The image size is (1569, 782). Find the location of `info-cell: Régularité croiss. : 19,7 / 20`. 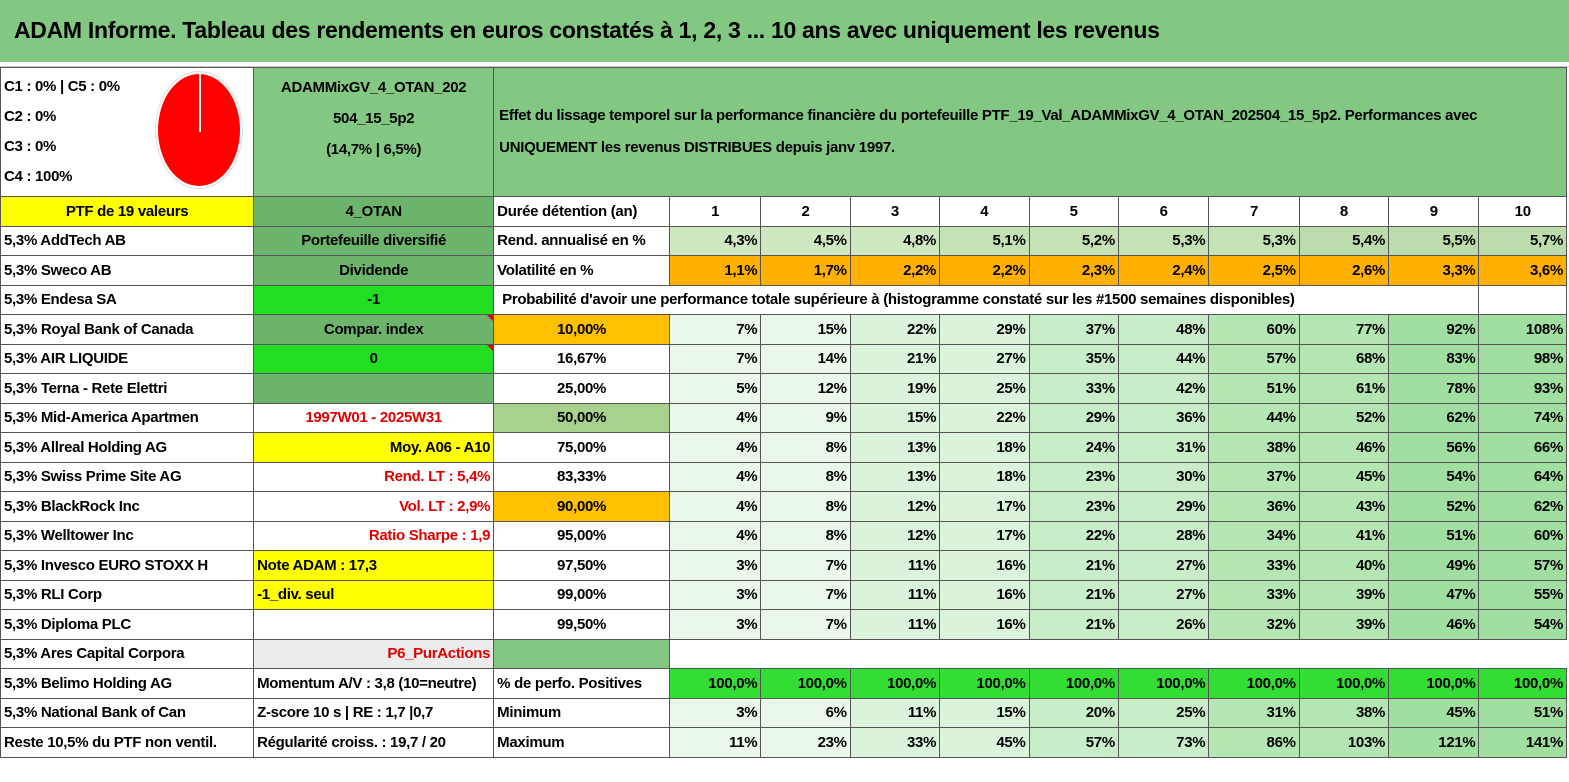

info-cell: Régularité croiss. : 19,7 / 20 is located at coordinates (374, 742).